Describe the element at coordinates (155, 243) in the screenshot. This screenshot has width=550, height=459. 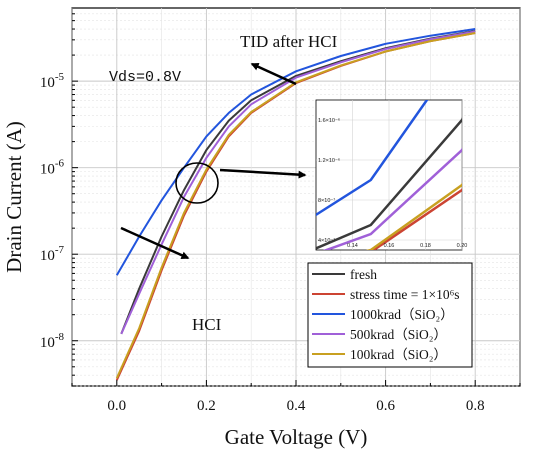
I see `arrow-hci` at that location.